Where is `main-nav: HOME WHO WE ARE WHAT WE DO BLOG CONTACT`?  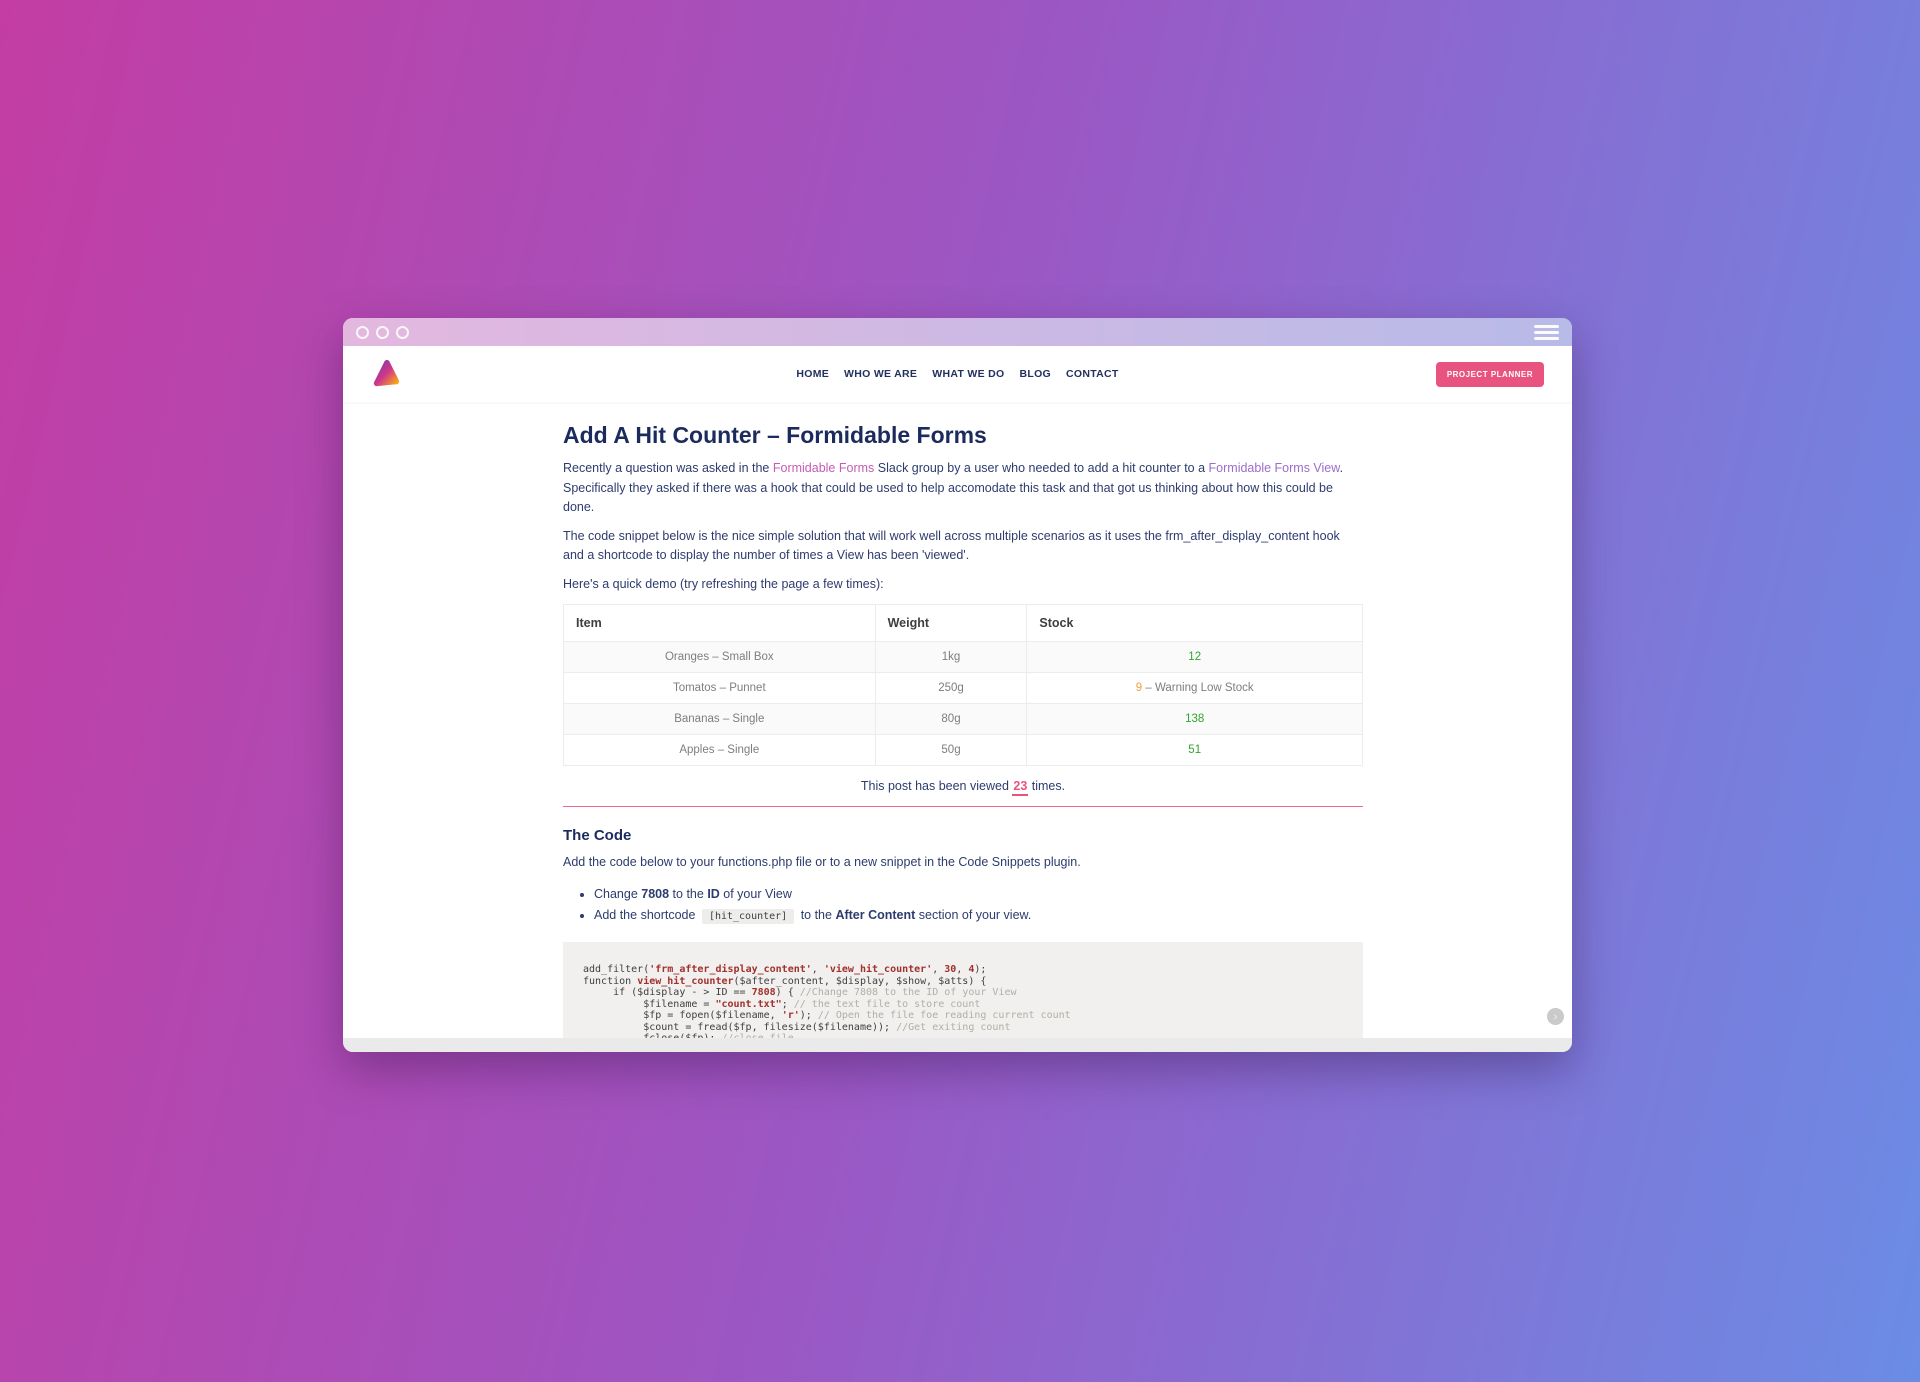
main-nav: HOME WHO WE ARE WHAT WE DO BLOG CONTACT is located at coordinates (957, 374).